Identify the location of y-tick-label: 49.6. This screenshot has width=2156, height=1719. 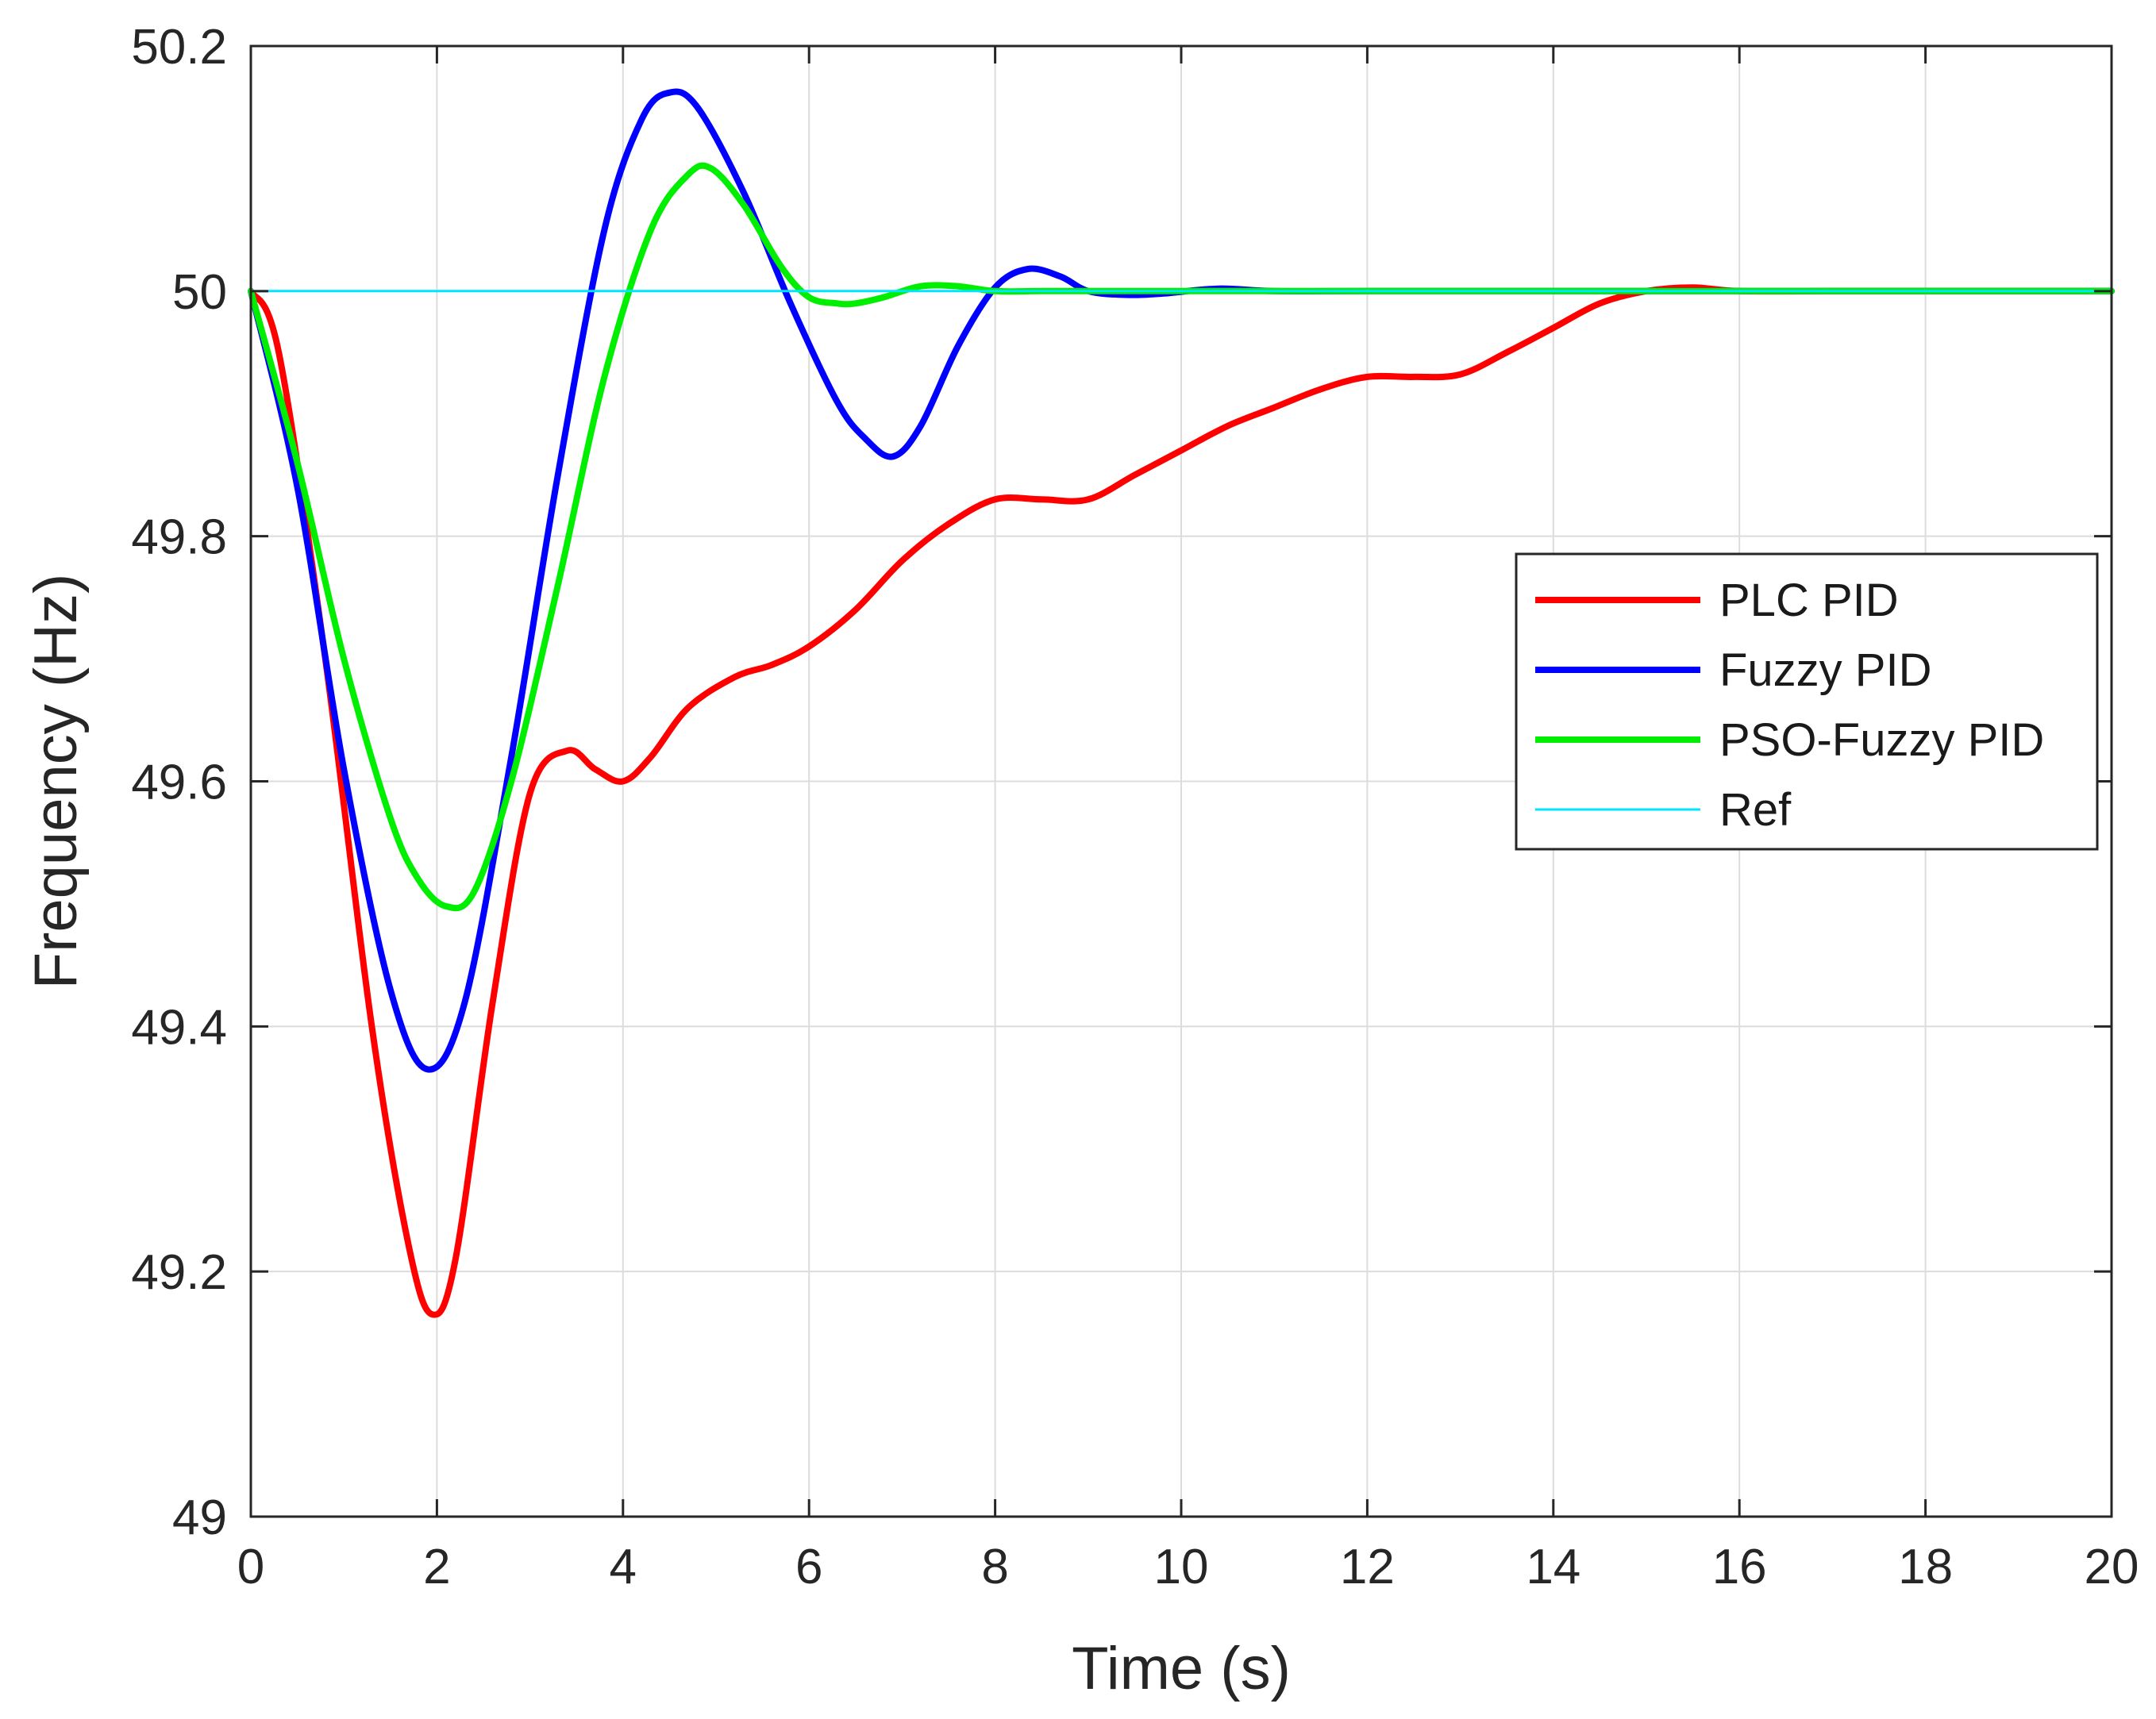
(179, 783).